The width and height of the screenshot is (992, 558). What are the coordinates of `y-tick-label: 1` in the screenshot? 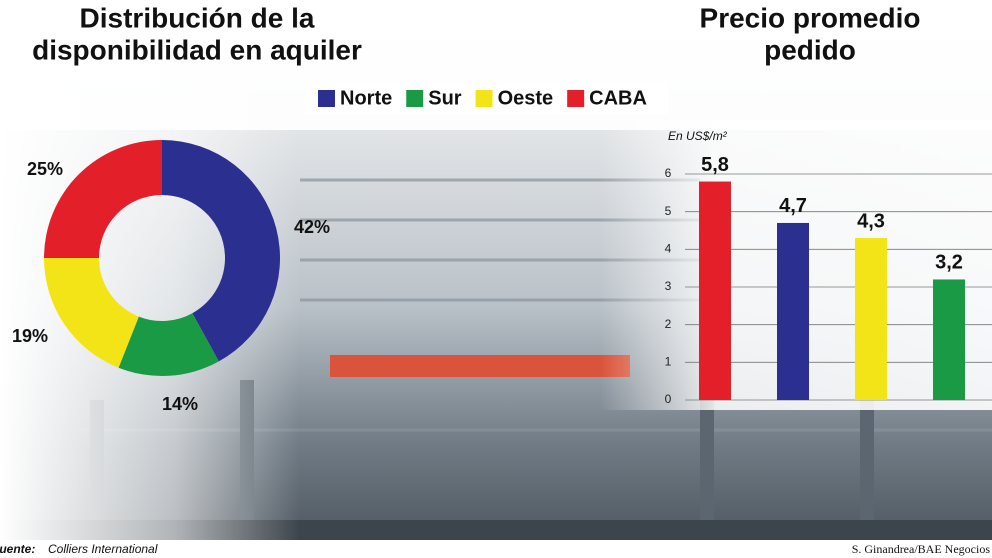 It's located at (668, 362).